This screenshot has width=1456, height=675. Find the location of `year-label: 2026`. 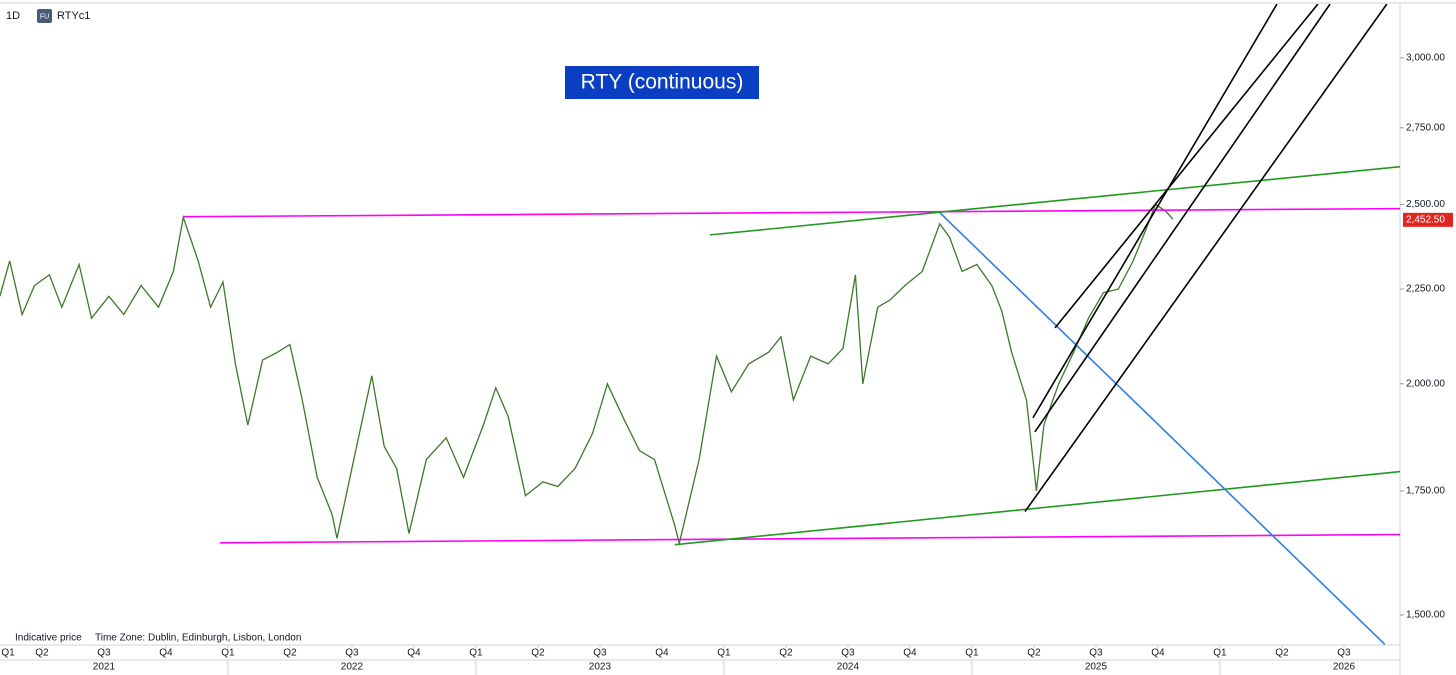

year-label: 2026 is located at coordinates (1344, 667).